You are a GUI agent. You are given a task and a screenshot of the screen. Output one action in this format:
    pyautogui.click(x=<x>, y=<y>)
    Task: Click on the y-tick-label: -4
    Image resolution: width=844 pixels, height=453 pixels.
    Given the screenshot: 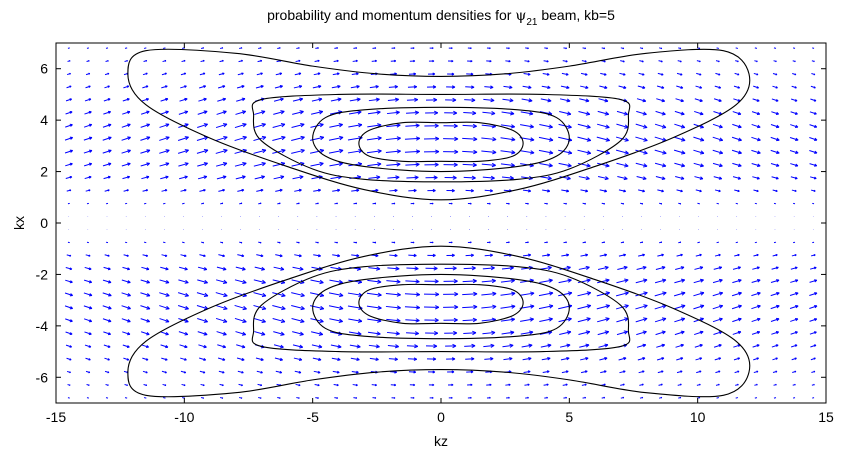 What is the action you would take?
    pyautogui.click(x=42, y=326)
    